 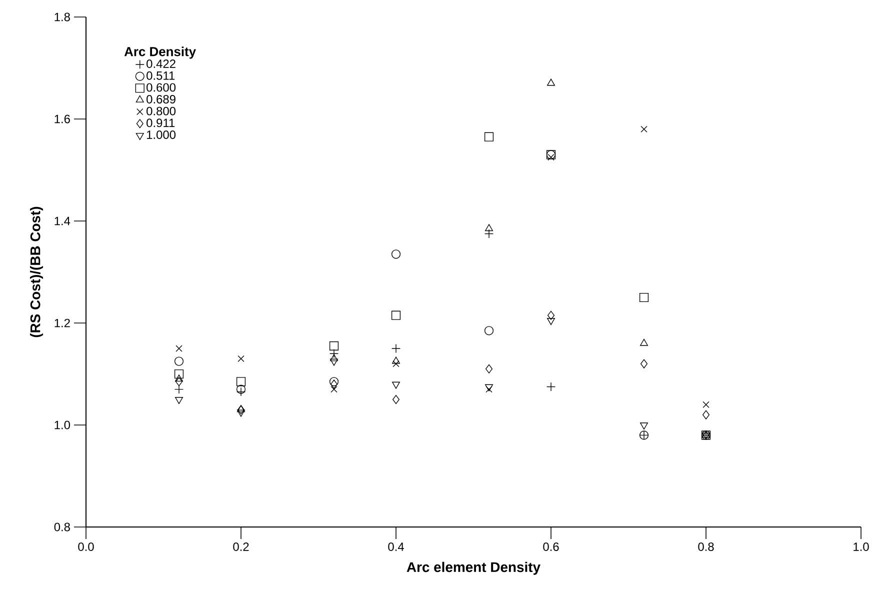 What do you see at coordinates (473, 568) in the screenshot?
I see `x-axis-title: Arc element Density` at bounding box center [473, 568].